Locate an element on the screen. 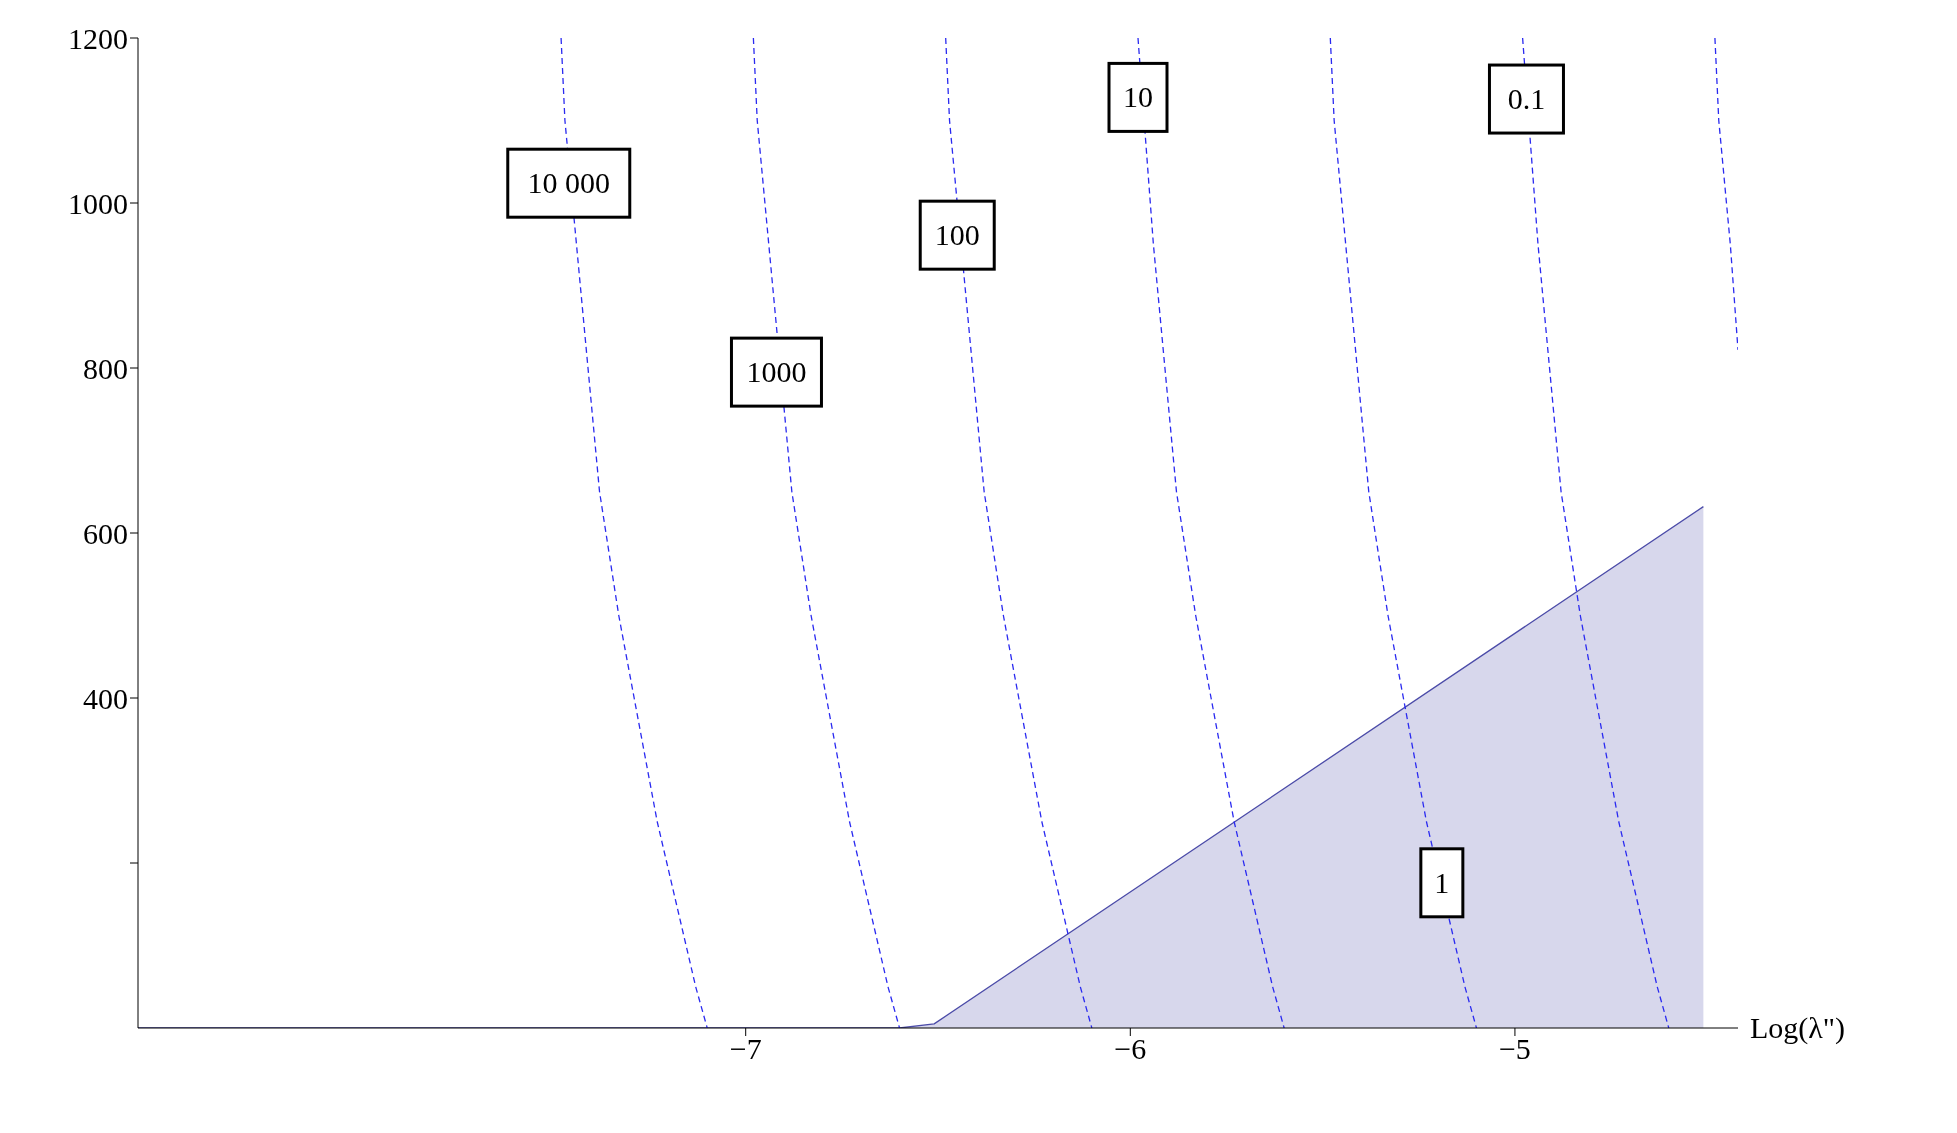  annotation: 10 000 is located at coordinates (569, 183).